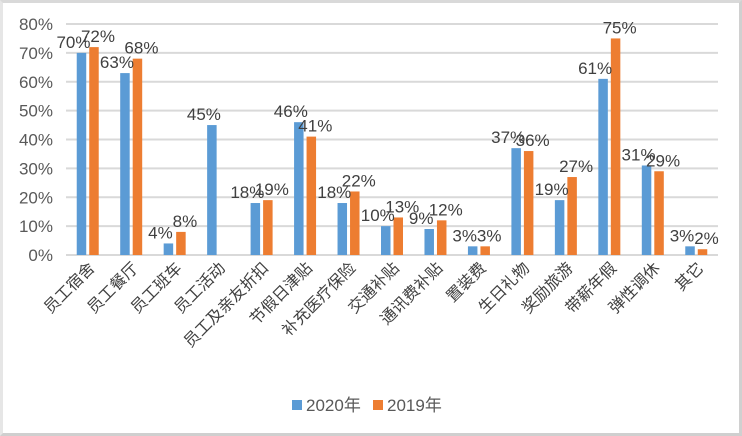 The height and width of the screenshot is (436, 742). What do you see at coordinates (533, 140) in the screenshot?
I see `data-label-2019: 36%` at bounding box center [533, 140].